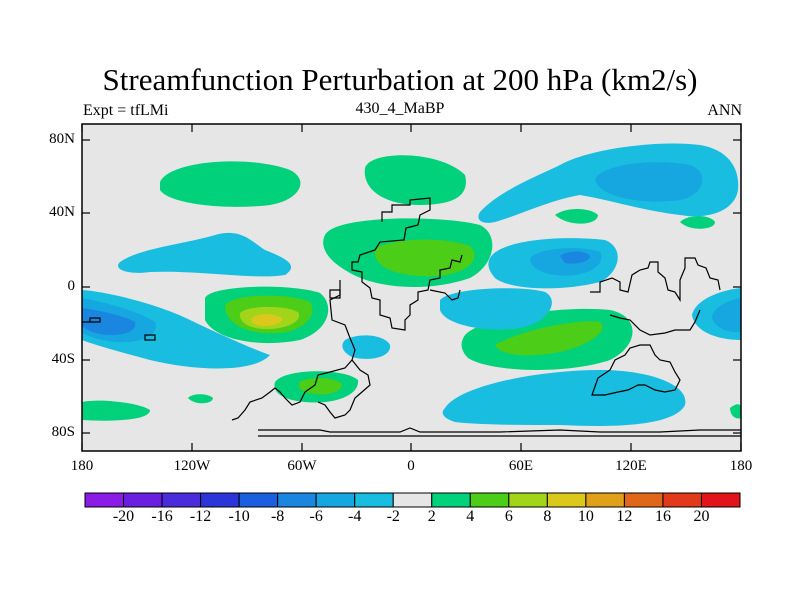 The height and width of the screenshot is (600, 800). Describe the element at coordinates (366, 347) in the screenshot. I see `negative-anomaly-atlantic-south` at that location.